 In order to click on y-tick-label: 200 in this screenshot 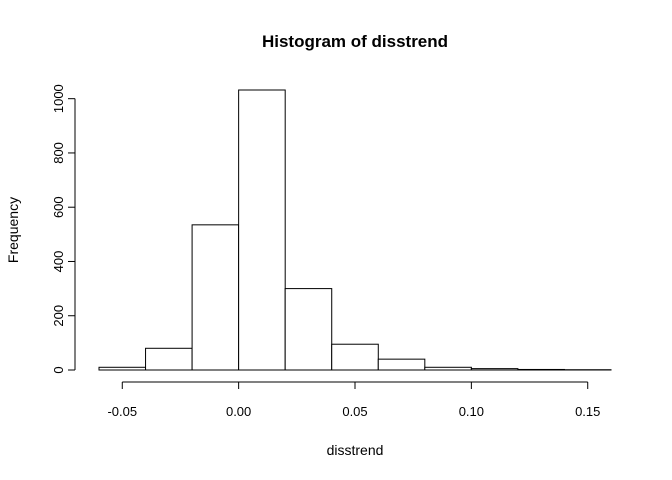, I will do `click(58, 316)`.